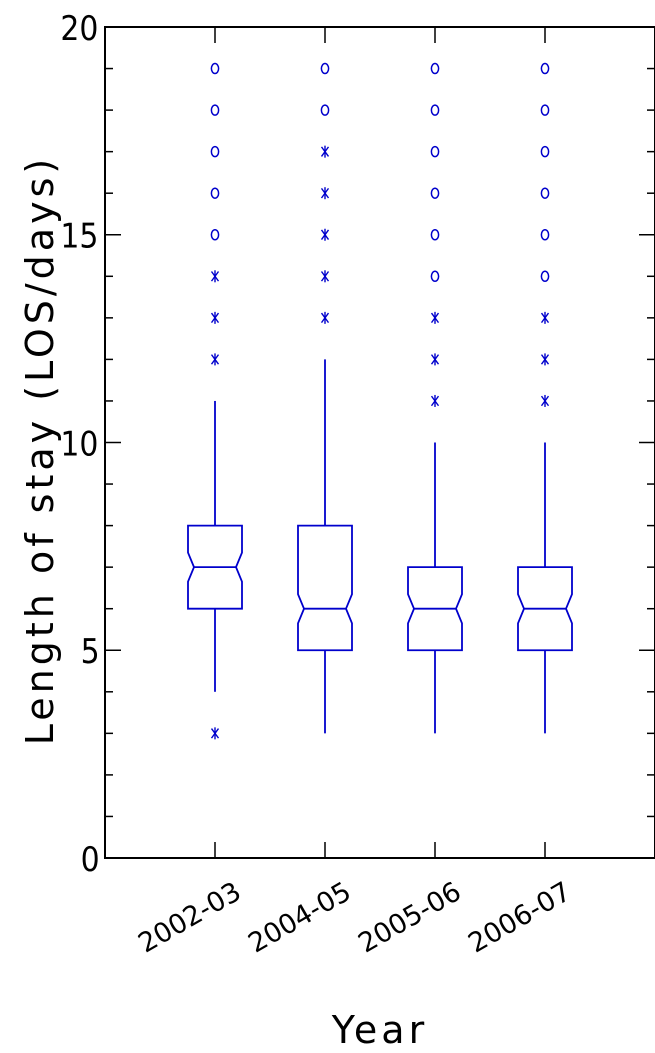 This screenshot has width=655, height=1053. Describe the element at coordinates (79, 444) in the screenshot. I see `y-tick-label: 10` at that location.